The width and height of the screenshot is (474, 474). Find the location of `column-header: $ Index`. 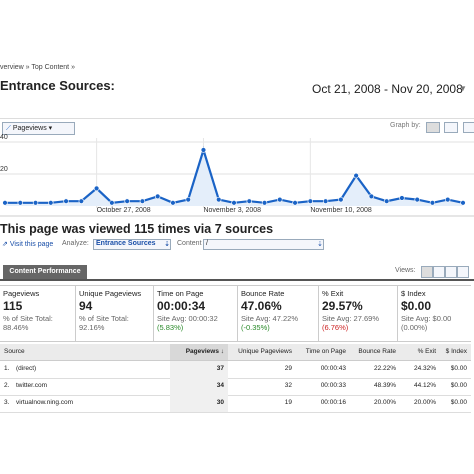

column-header: $ Index is located at coordinates (456, 351).